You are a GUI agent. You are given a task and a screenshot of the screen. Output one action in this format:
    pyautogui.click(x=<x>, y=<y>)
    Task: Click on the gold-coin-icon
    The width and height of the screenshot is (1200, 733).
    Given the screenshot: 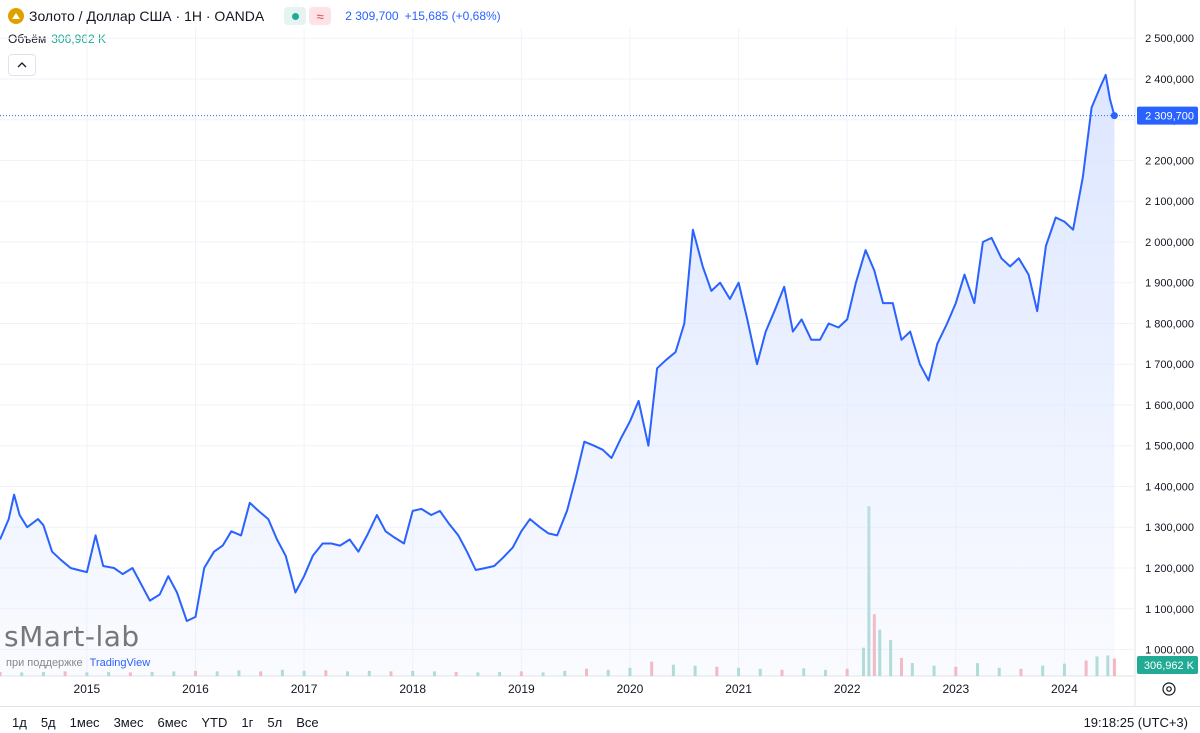 What is the action you would take?
    pyautogui.click(x=16, y=16)
    